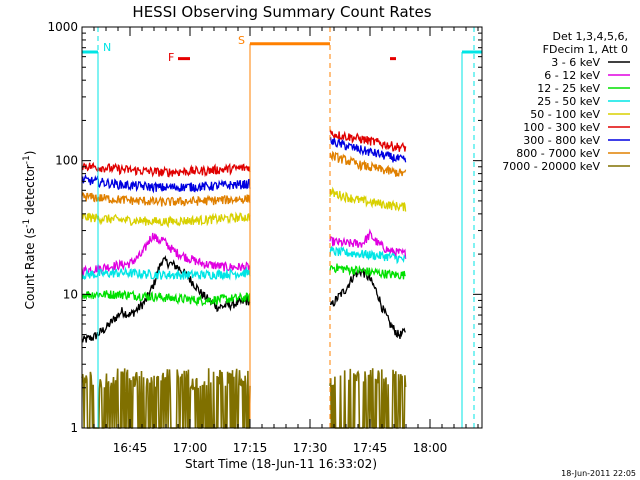 This screenshot has height=480, width=640. What do you see at coordinates (30, 153) in the screenshot?
I see `y-axis-label-end: )` at bounding box center [30, 153].